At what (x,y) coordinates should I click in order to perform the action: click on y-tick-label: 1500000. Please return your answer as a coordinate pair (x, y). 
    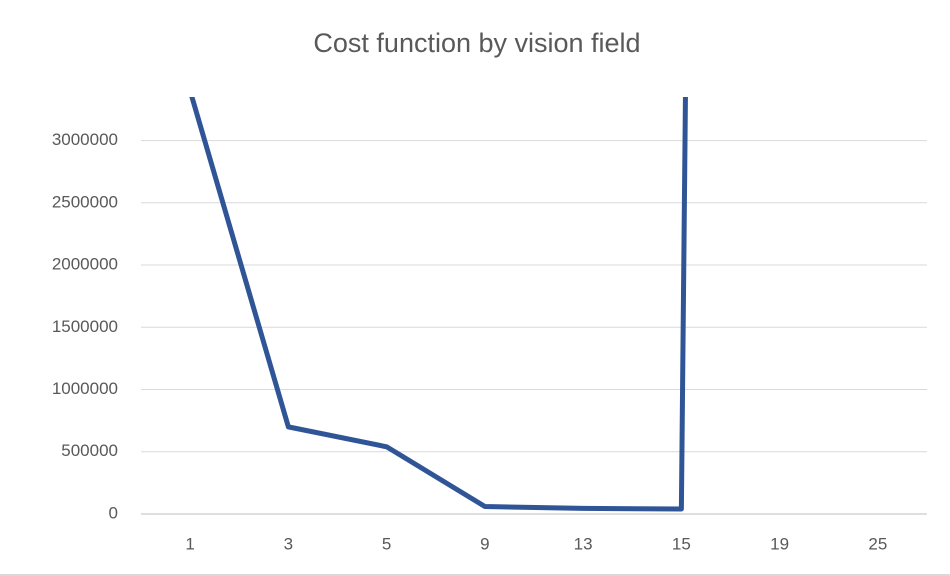
    Looking at the image, I should click on (85, 326).